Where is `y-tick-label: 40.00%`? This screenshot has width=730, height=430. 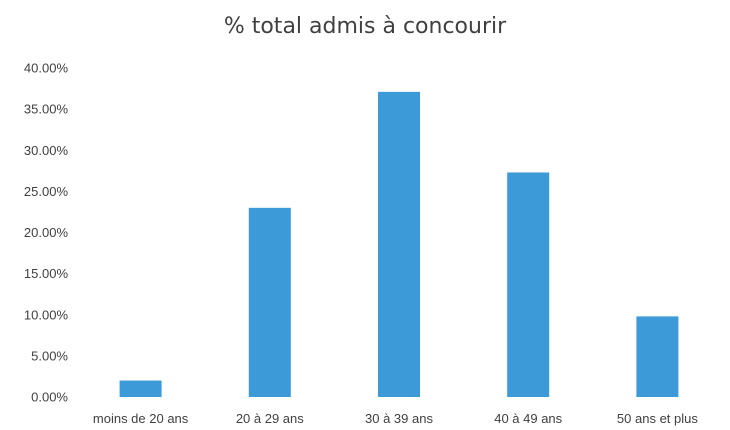 y-tick-label: 40.00% is located at coordinates (46, 68).